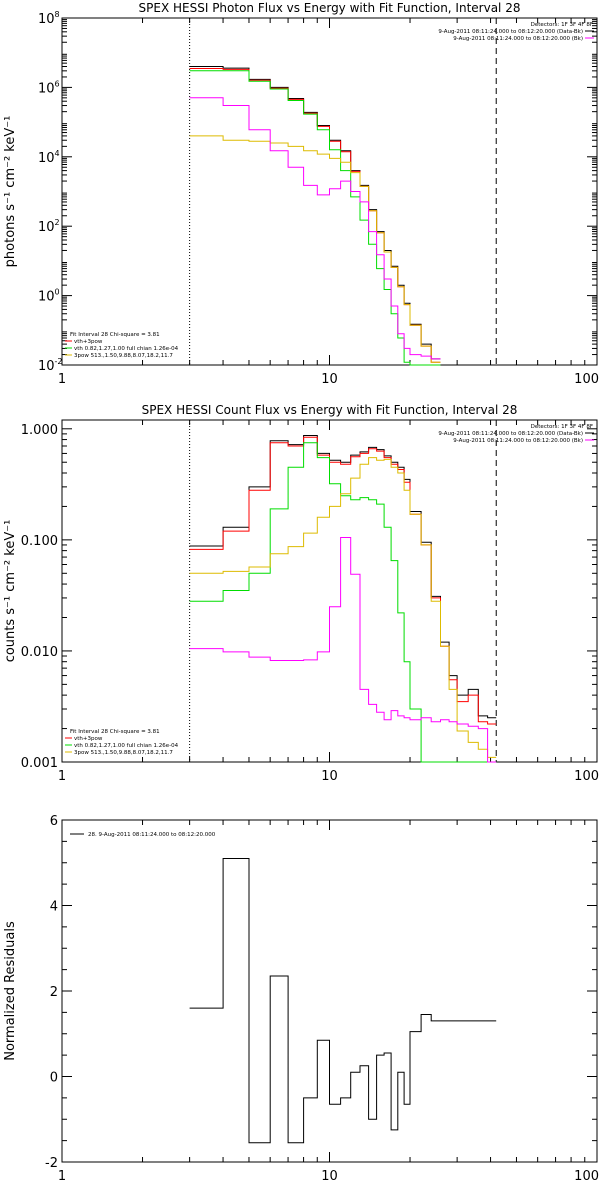 Image resolution: width=600 pixels, height=1200 pixels. What do you see at coordinates (10, 591) in the screenshot?
I see `y-axis-label: counts s⁻¹ cm⁻² keV⁻¹` at bounding box center [10, 591].